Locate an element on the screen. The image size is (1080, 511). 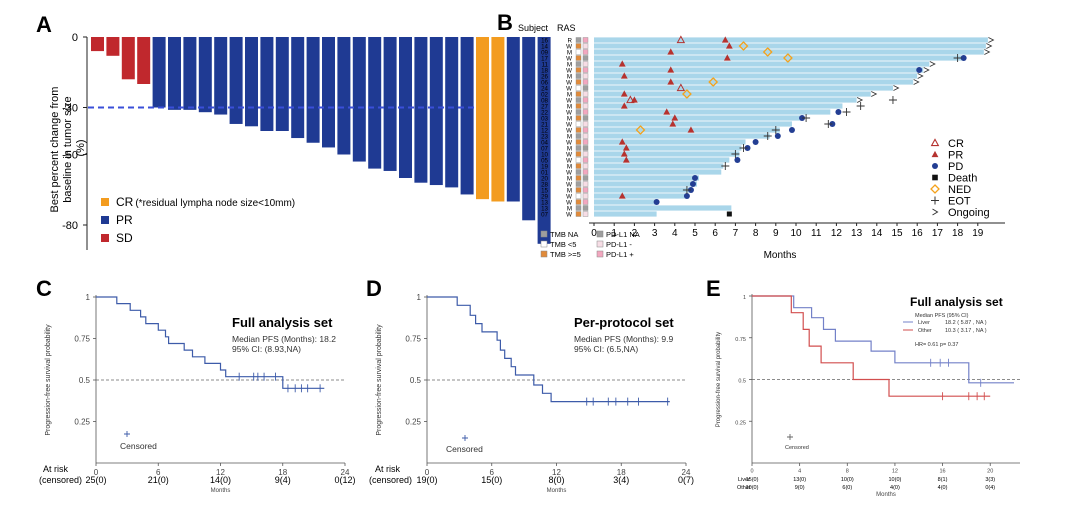
panel-c-x-tick-label: 6 is located at coordinates (158, 472).